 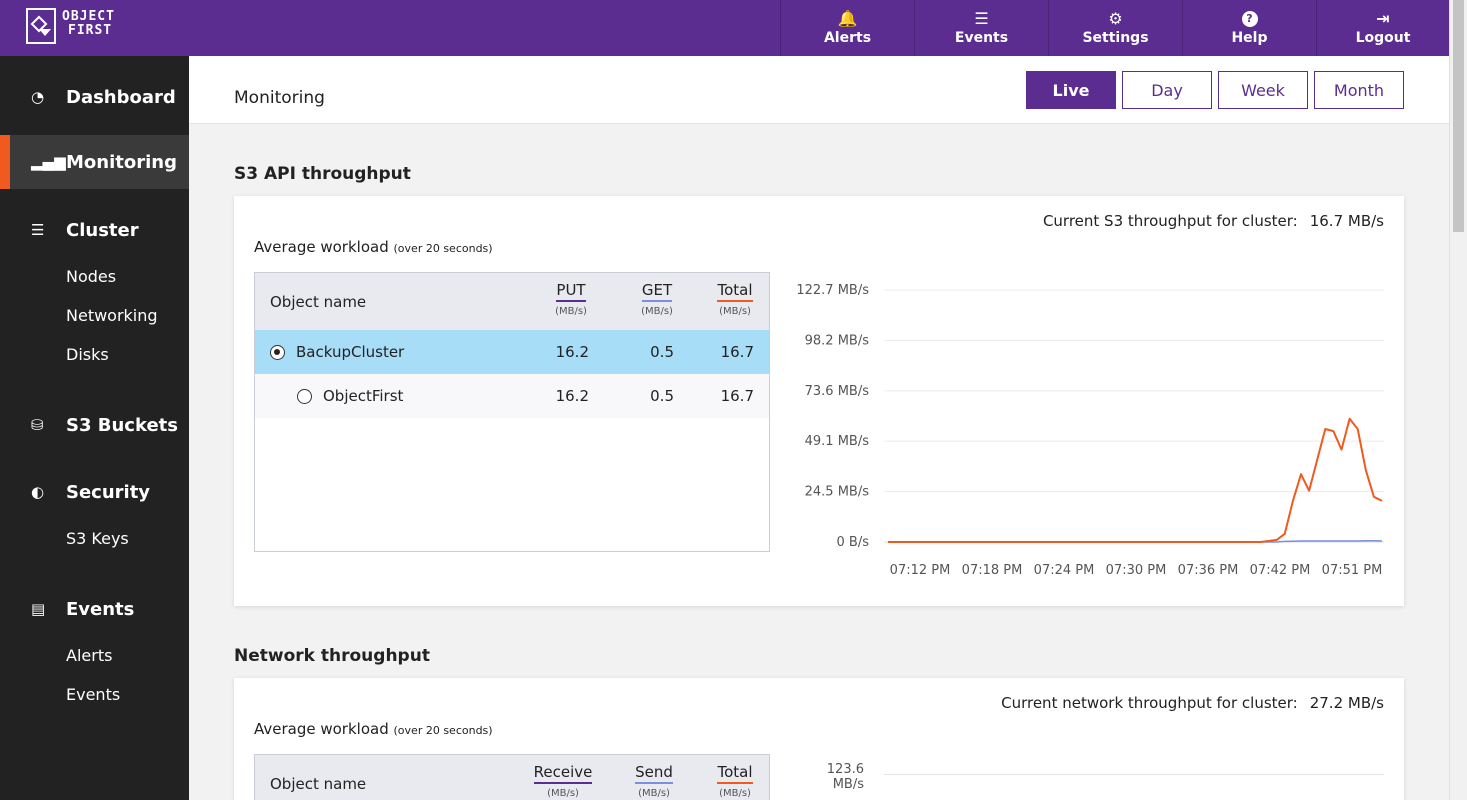 What do you see at coordinates (89, 655) in the screenshot?
I see `sidebar-item-alerts: Alerts` at bounding box center [89, 655].